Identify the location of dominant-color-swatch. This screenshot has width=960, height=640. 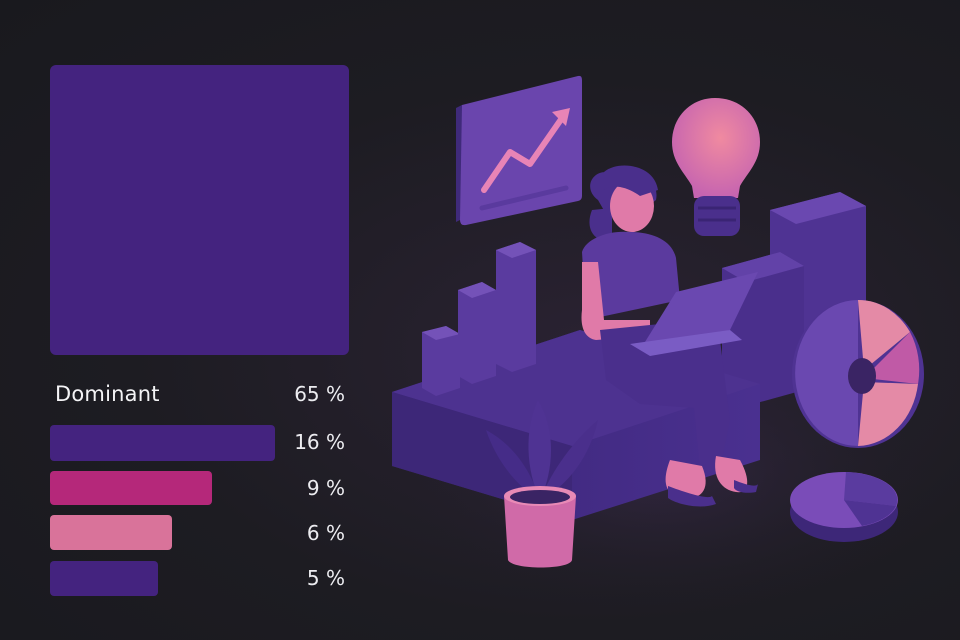
(199, 210).